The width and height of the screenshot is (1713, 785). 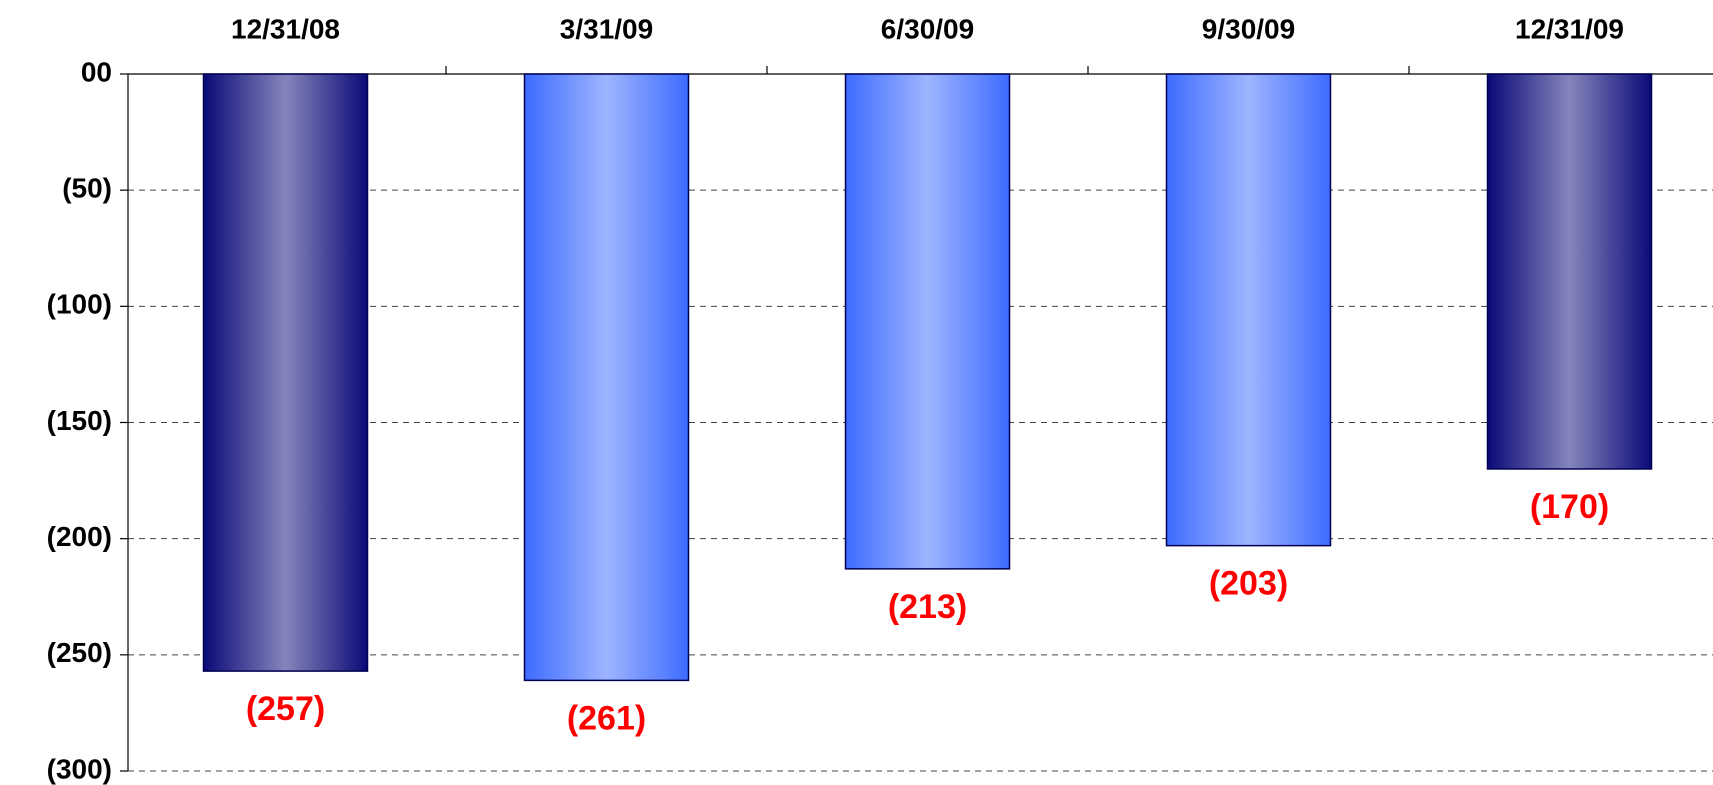 I want to click on x-tick-label: 3/31/09, so click(x=606, y=28).